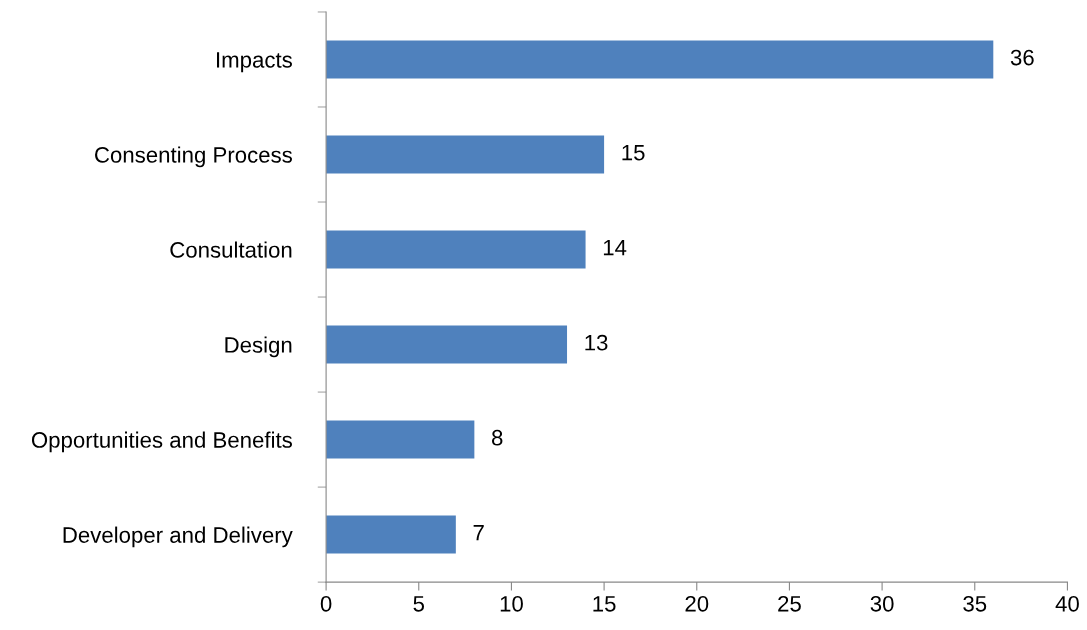  What do you see at coordinates (254, 62) in the screenshot?
I see `y-tick-label: Impacts` at bounding box center [254, 62].